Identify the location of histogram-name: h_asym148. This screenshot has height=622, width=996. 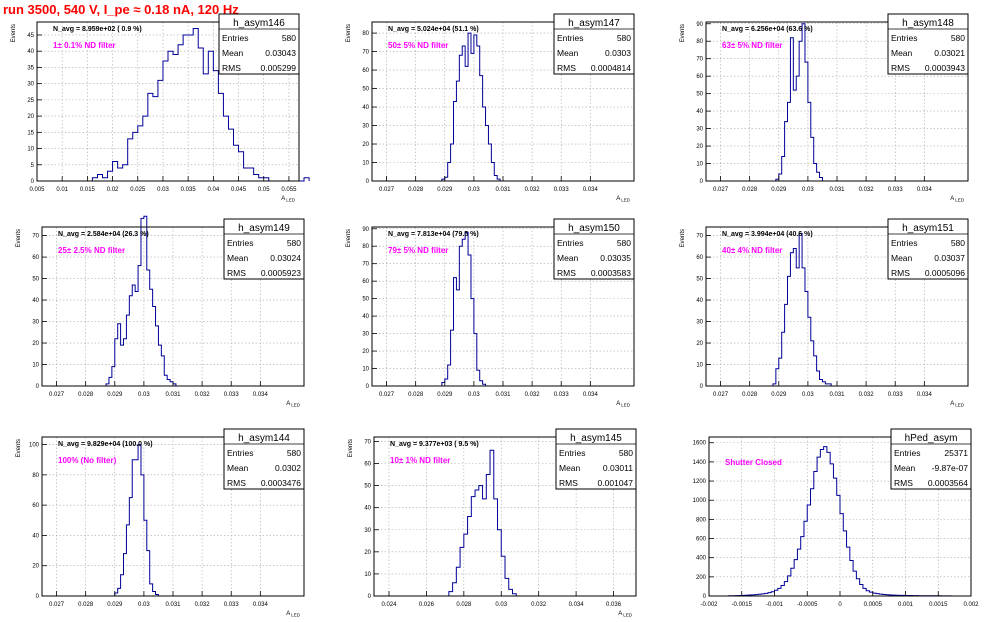
(928, 23).